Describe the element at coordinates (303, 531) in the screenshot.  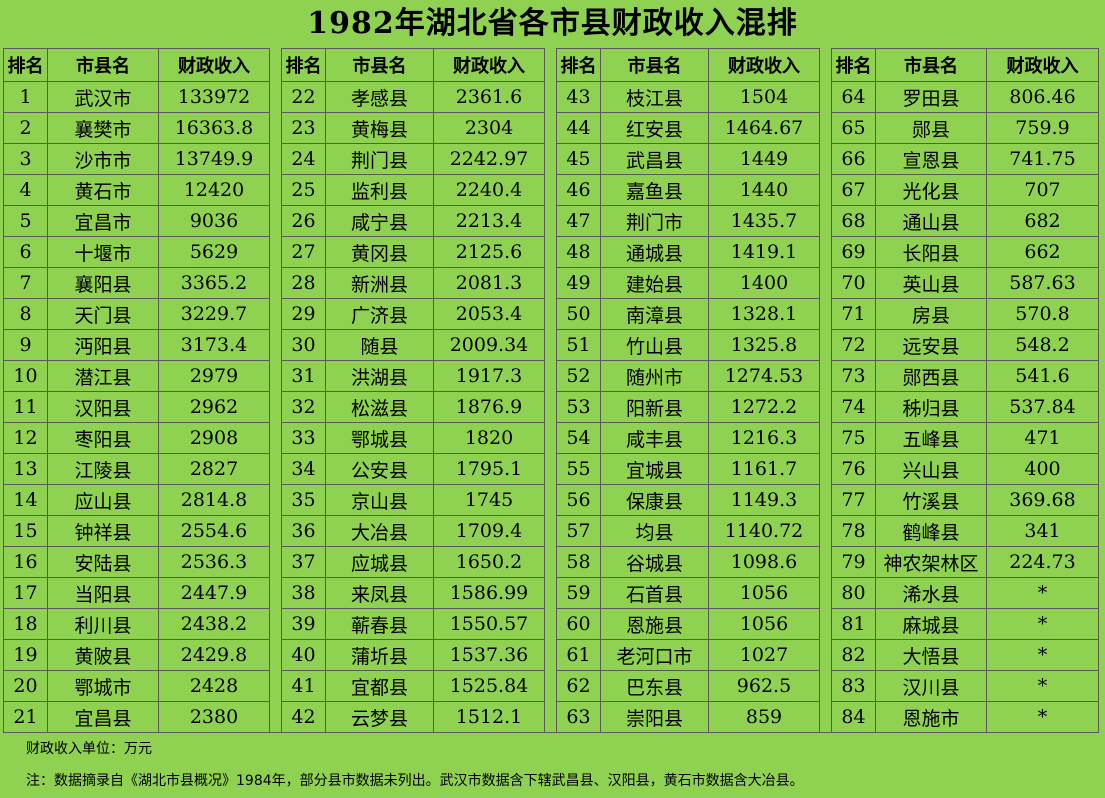
I see `rank-cell: 36` at that location.